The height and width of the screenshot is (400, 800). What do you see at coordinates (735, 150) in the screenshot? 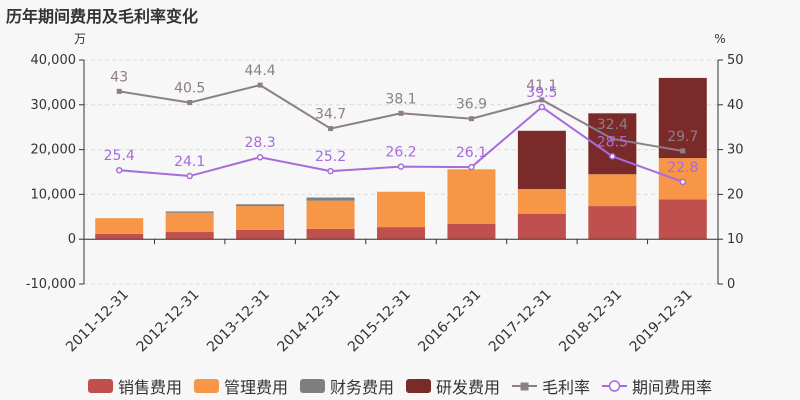
I see `right-axis-tick-label: 30` at bounding box center [735, 150].